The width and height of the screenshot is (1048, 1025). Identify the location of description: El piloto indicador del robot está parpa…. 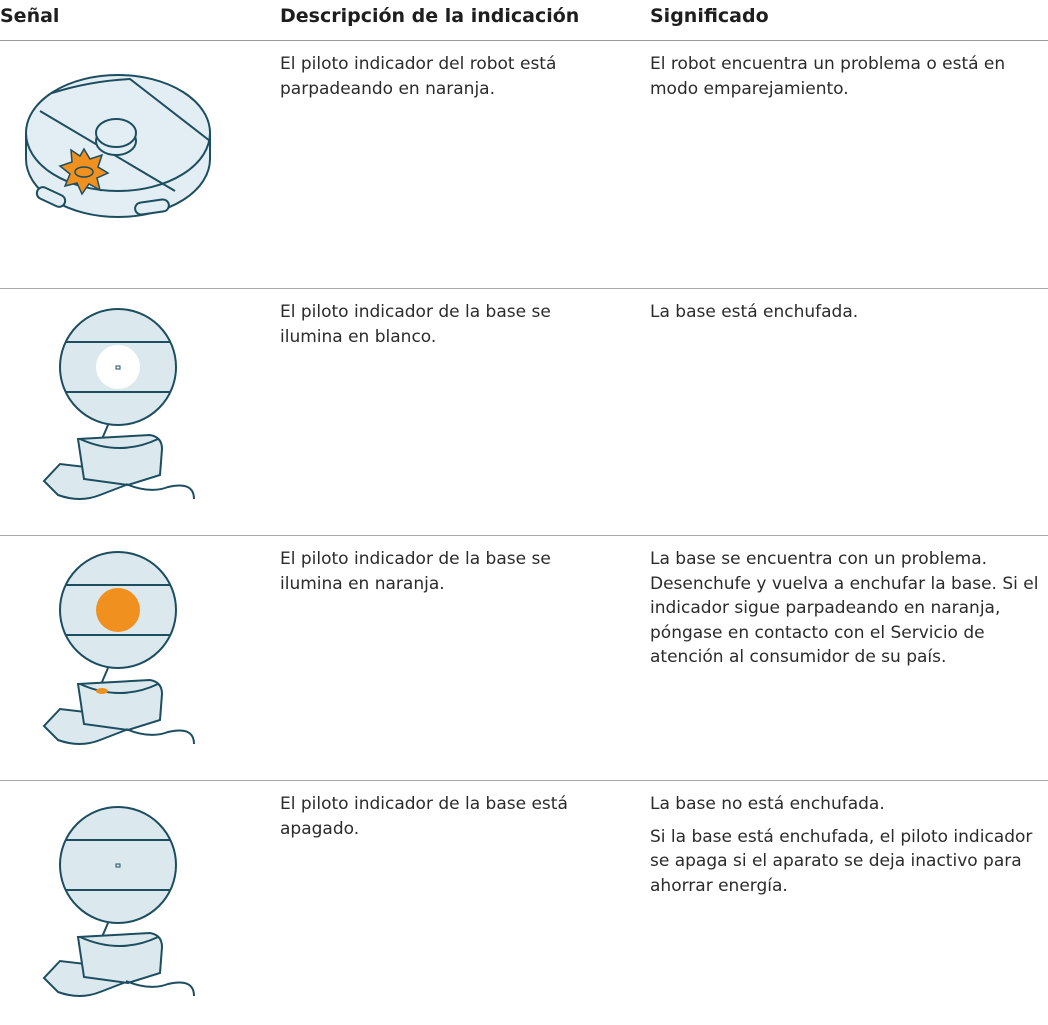
(418, 76).